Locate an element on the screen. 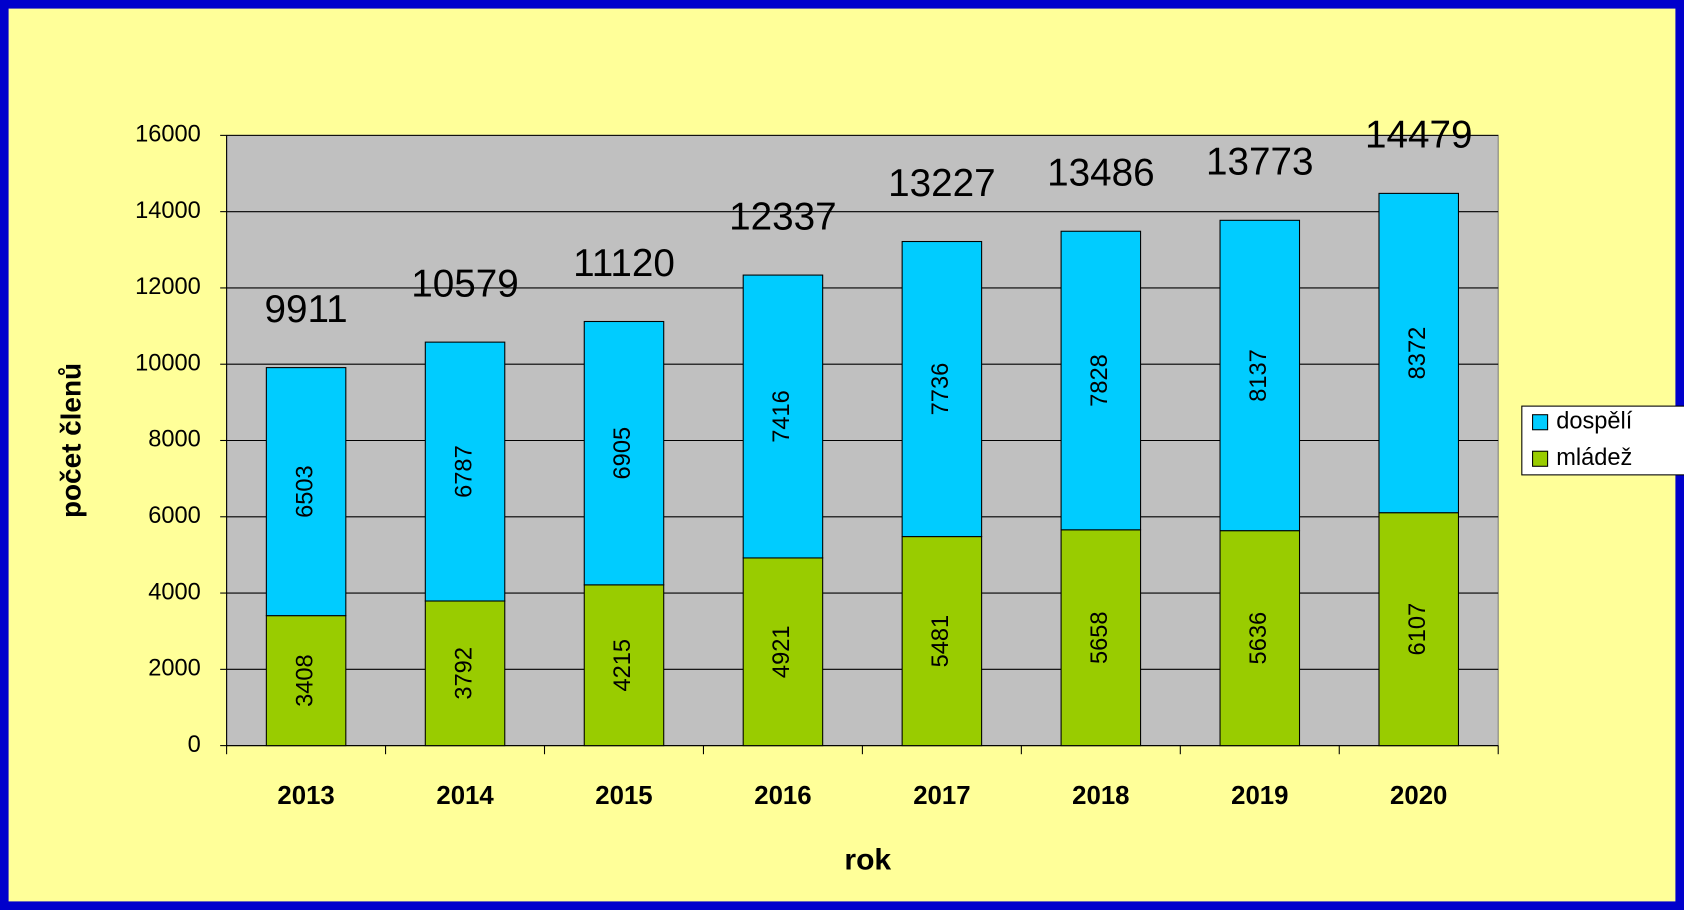 This screenshot has width=1684, height=910. x-axis-title: rok is located at coordinates (867, 860).